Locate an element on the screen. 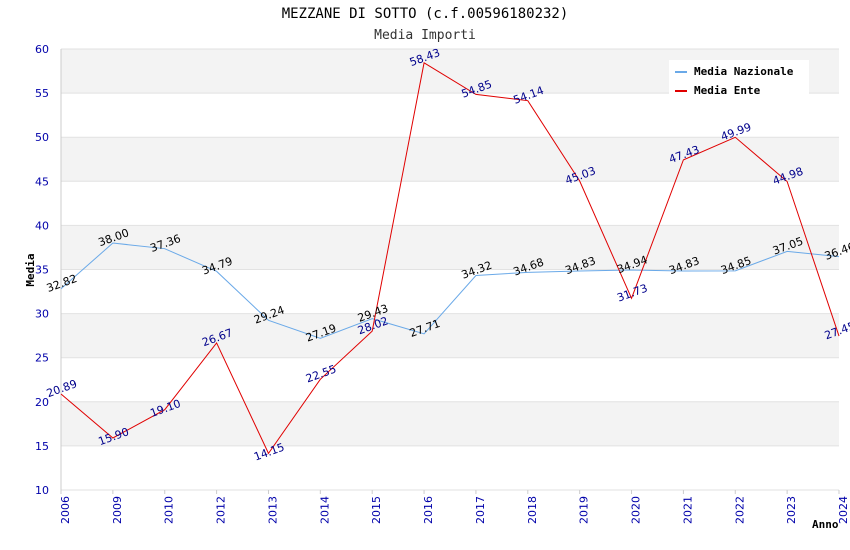 This screenshot has width=850, height=550. x-tick-label: 2021 is located at coordinates (687, 510).